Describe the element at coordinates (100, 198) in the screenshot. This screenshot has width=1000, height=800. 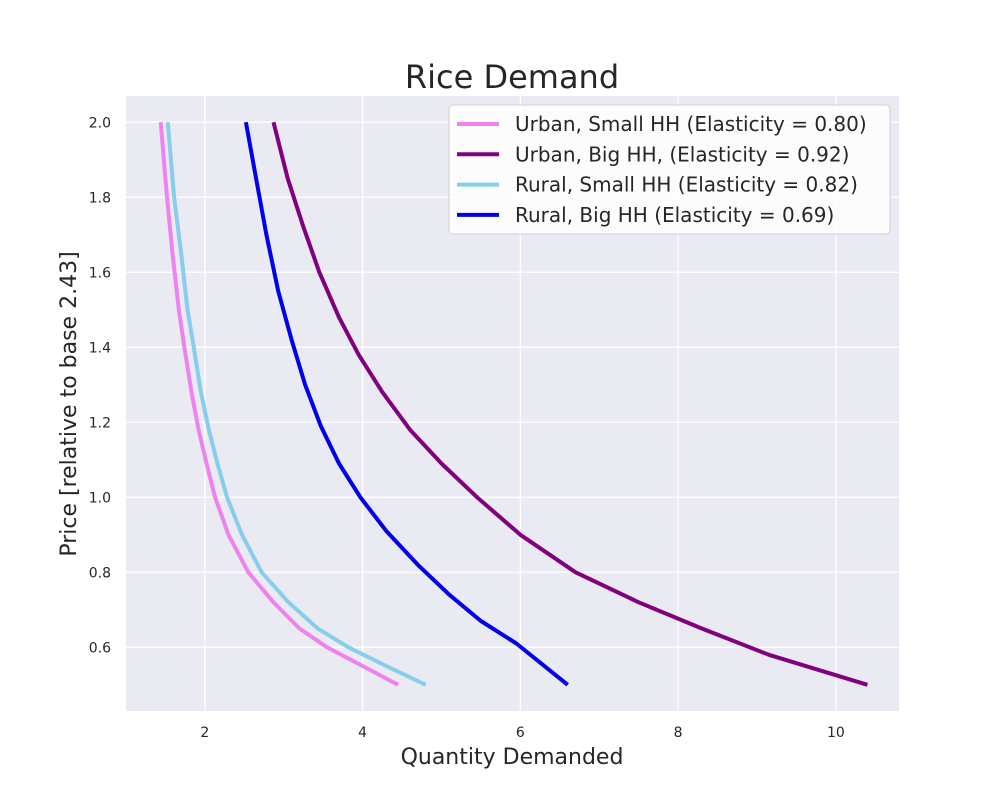
I see `y-tick-label: 1.8` at that location.